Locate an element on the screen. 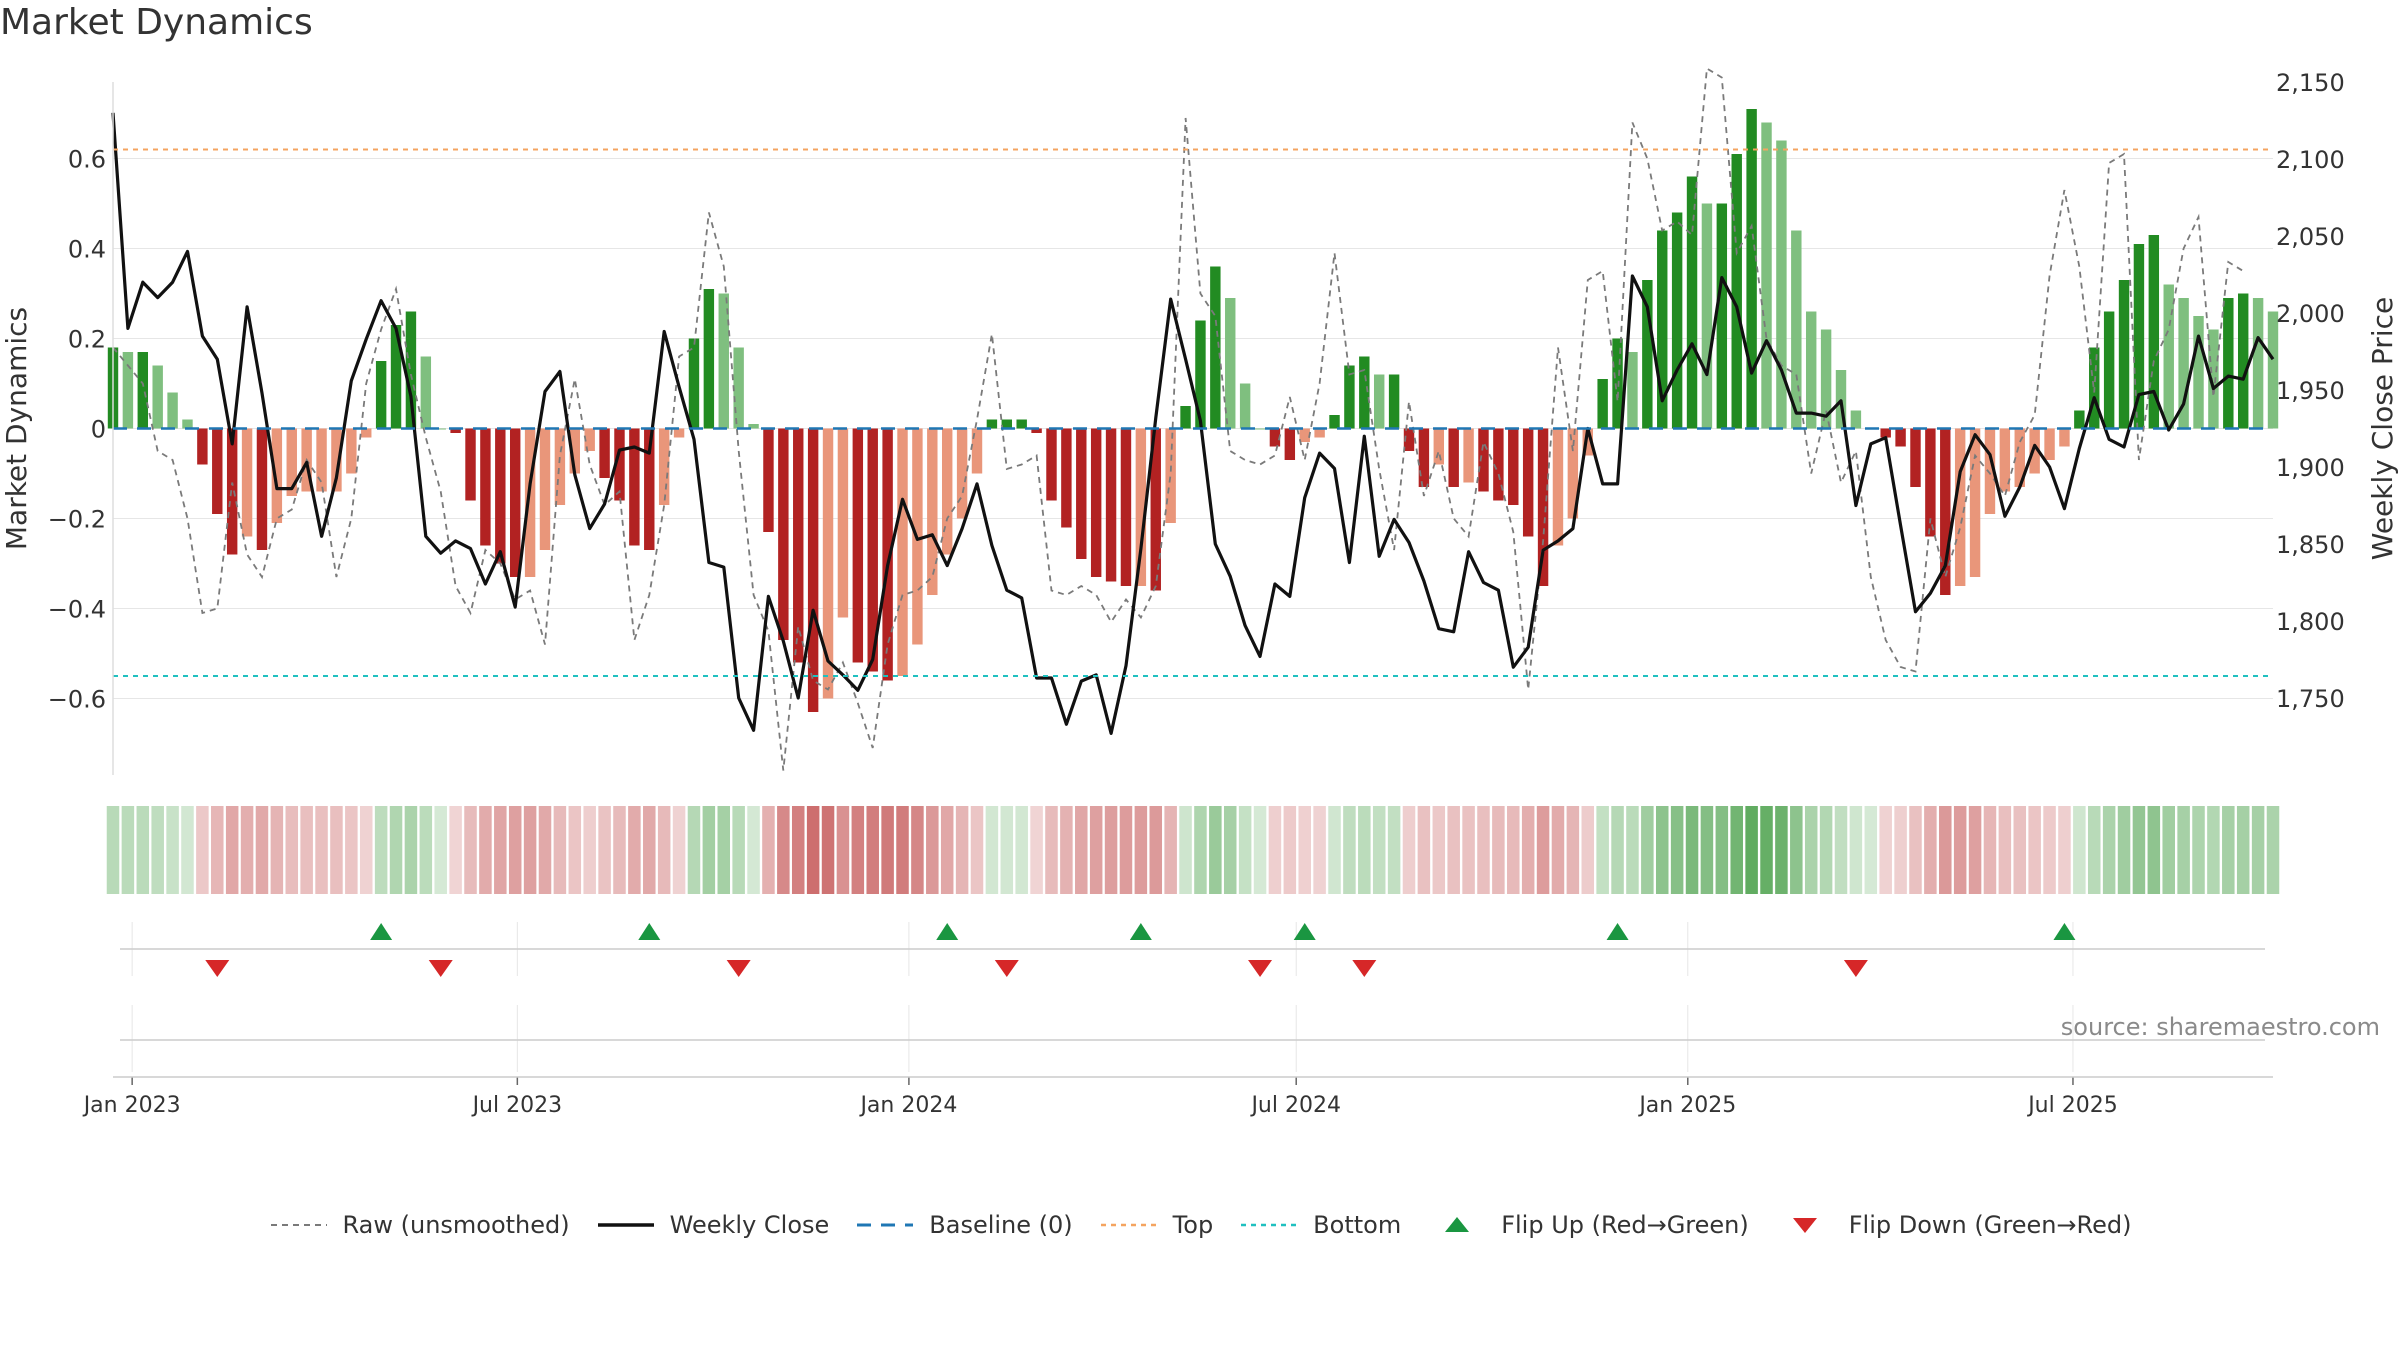 This screenshot has height=1350, width=2400. y-tick-label: −0.2 is located at coordinates (77, 520).